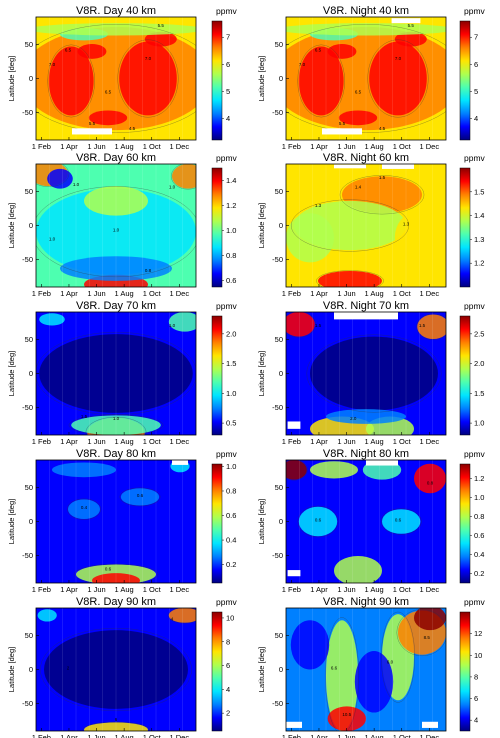 The image size is (500, 738). What do you see at coordinates (84, 507) in the screenshot?
I see `contour-label: 0.4` at bounding box center [84, 507].